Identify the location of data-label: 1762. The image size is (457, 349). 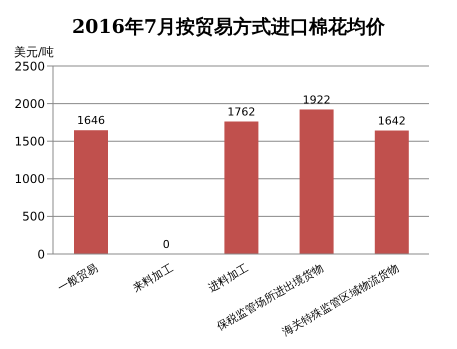
(241, 112).